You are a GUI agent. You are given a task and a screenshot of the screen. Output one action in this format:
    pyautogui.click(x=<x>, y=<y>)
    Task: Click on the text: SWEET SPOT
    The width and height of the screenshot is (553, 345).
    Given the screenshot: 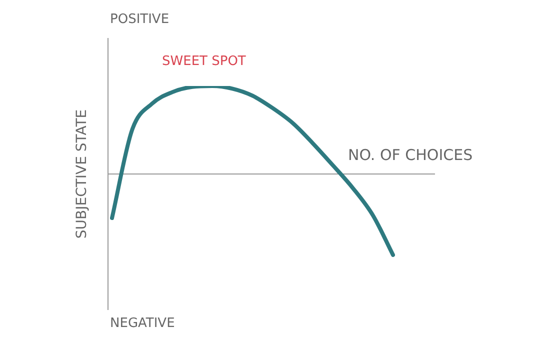 What is the action you would take?
    pyautogui.click(x=204, y=61)
    